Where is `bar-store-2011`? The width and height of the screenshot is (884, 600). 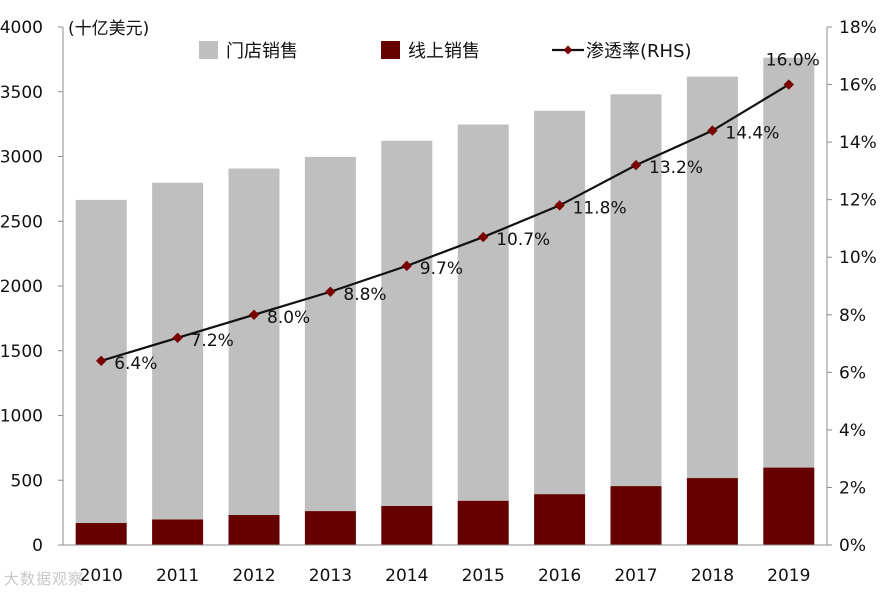
bar-store-2011 is located at coordinates (178, 351).